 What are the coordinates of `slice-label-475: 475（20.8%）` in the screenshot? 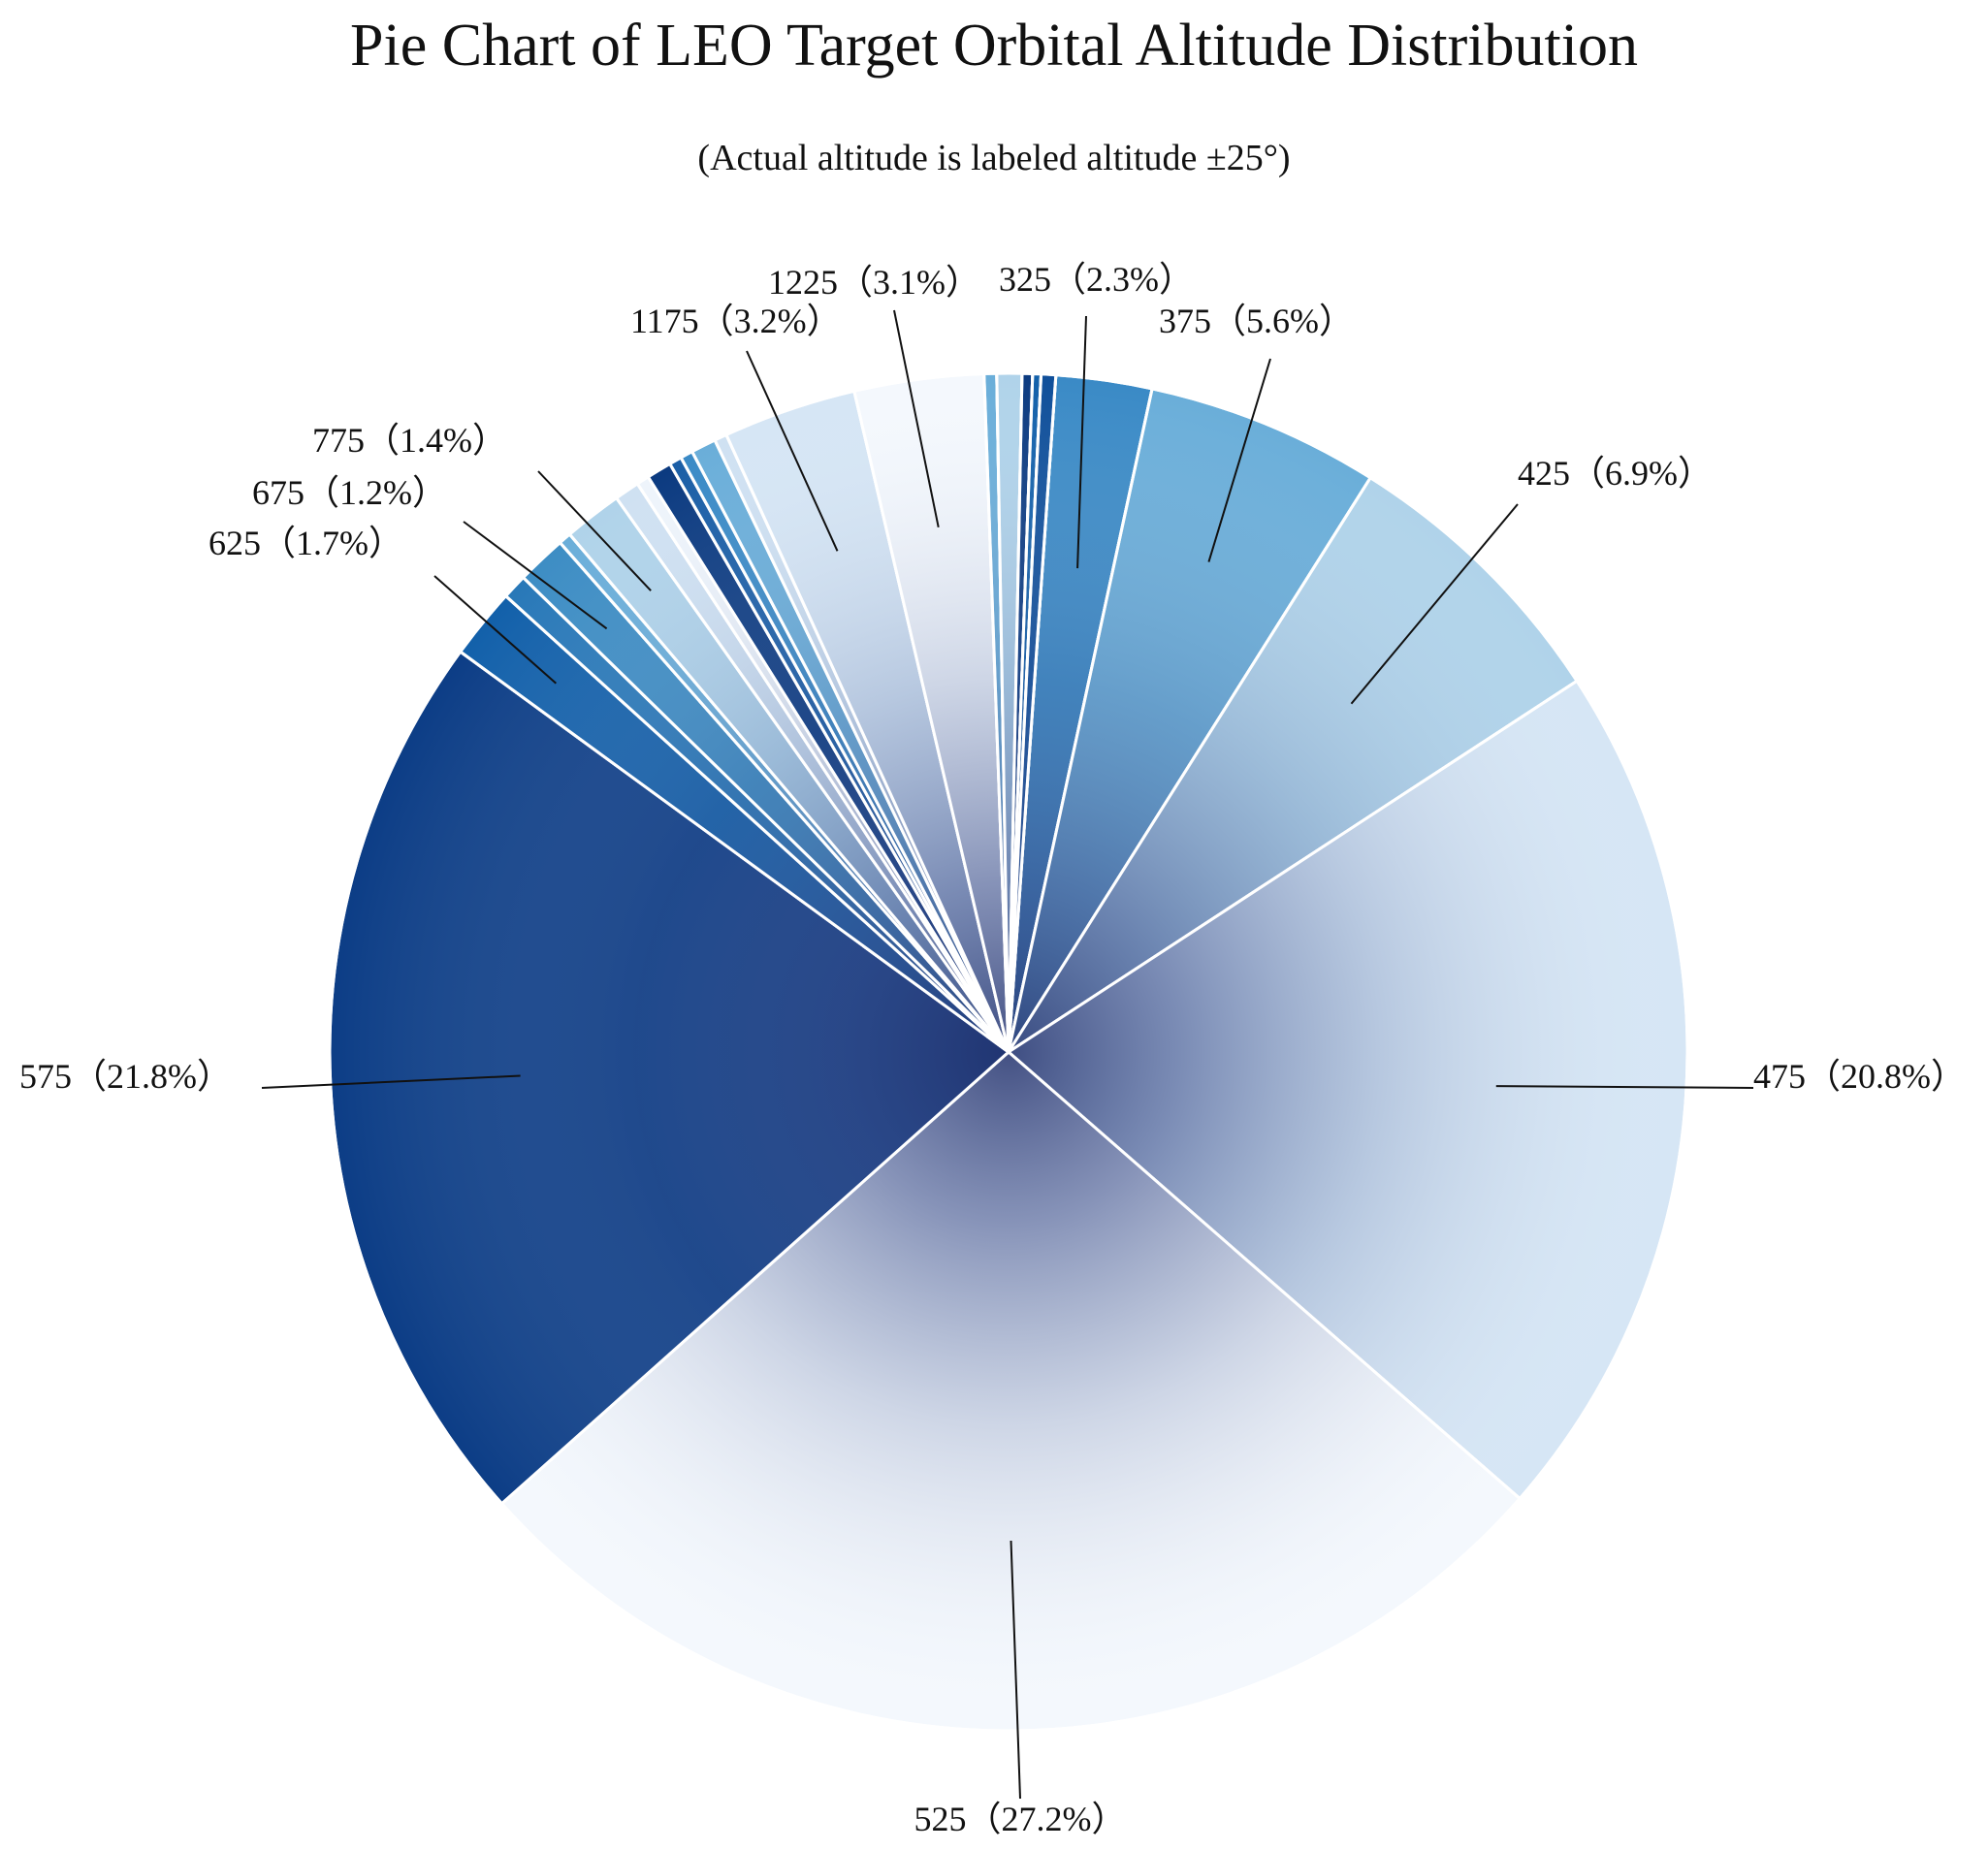 It's located at (1859, 1076).